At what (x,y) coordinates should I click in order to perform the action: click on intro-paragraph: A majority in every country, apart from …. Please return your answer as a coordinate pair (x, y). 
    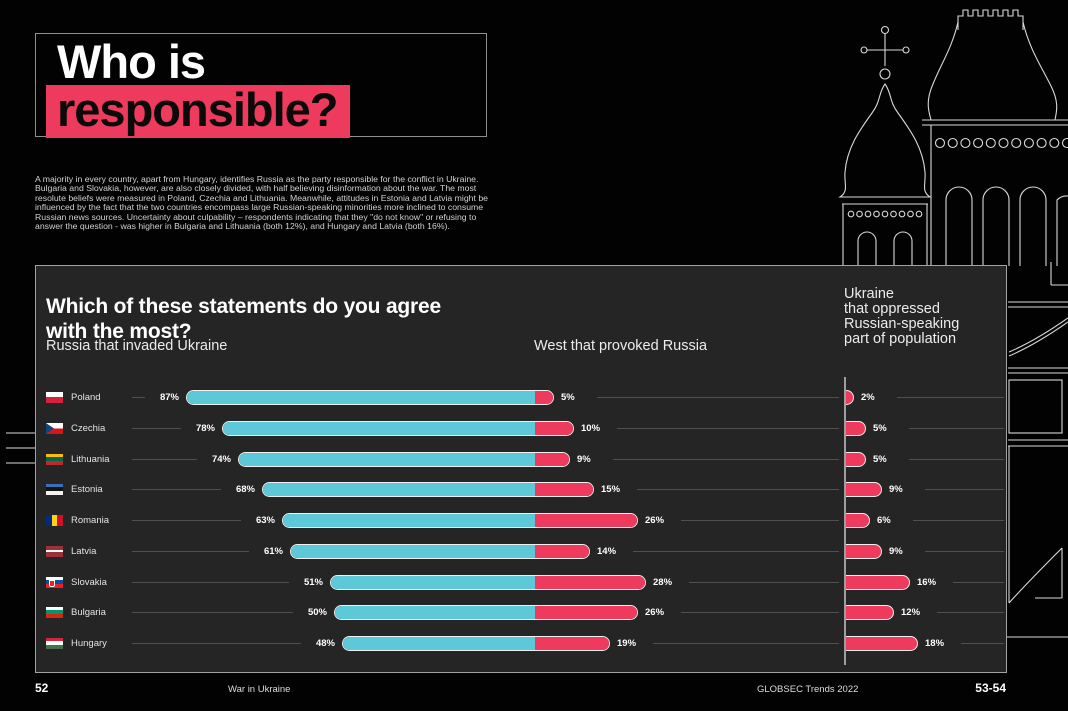
    Looking at the image, I should click on (261, 202).